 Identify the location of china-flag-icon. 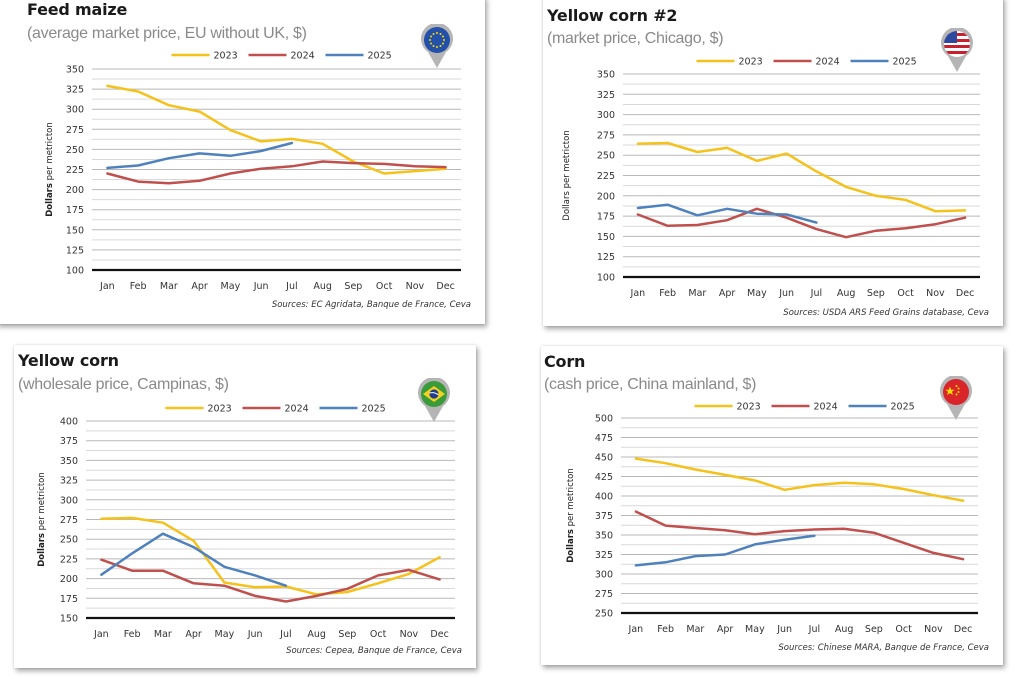
(956, 398).